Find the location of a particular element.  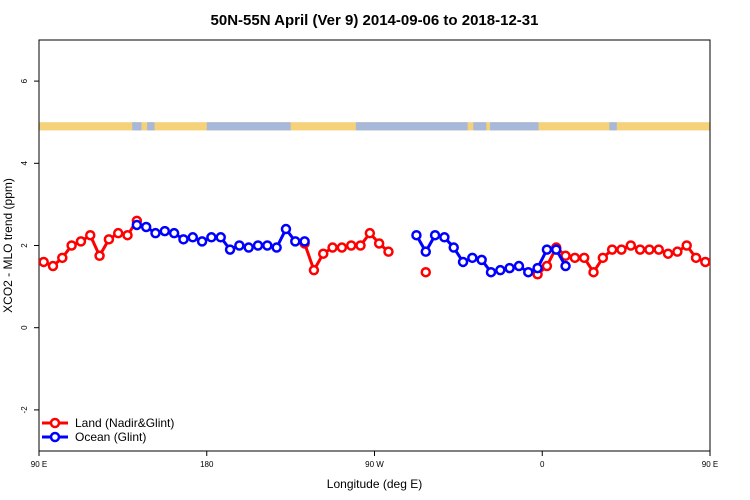

y-tick-label: -2 is located at coordinates (24, 410).